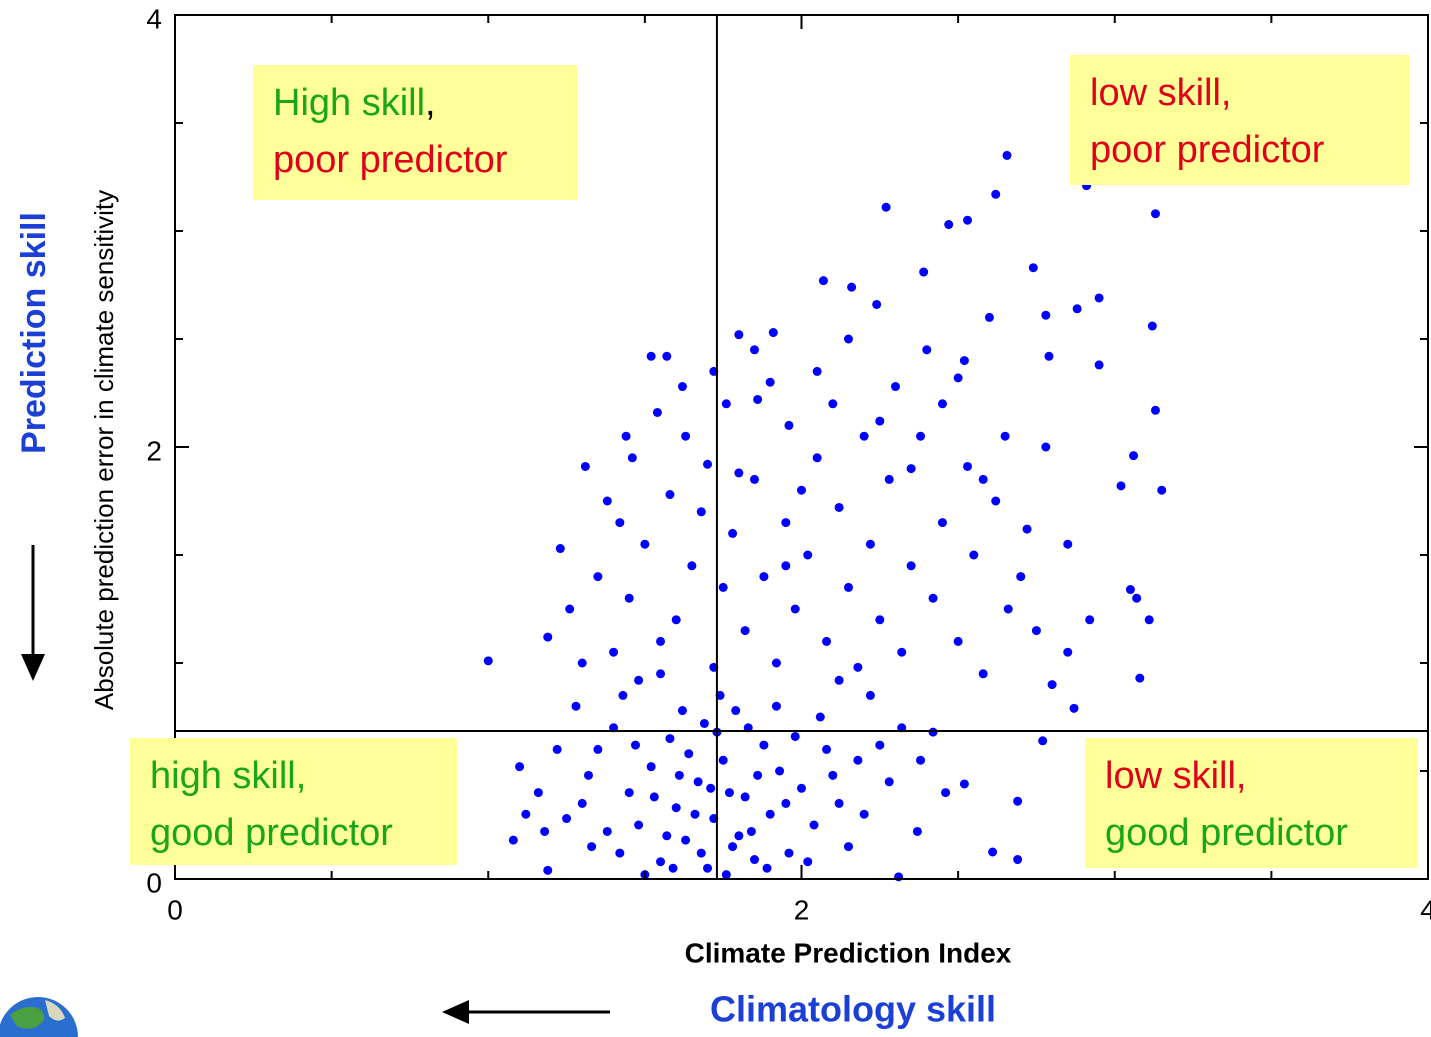 The image size is (1431, 1037). Describe the element at coordinates (349, 103) in the screenshot. I see `quadrant-label-part: High skill` at that location.